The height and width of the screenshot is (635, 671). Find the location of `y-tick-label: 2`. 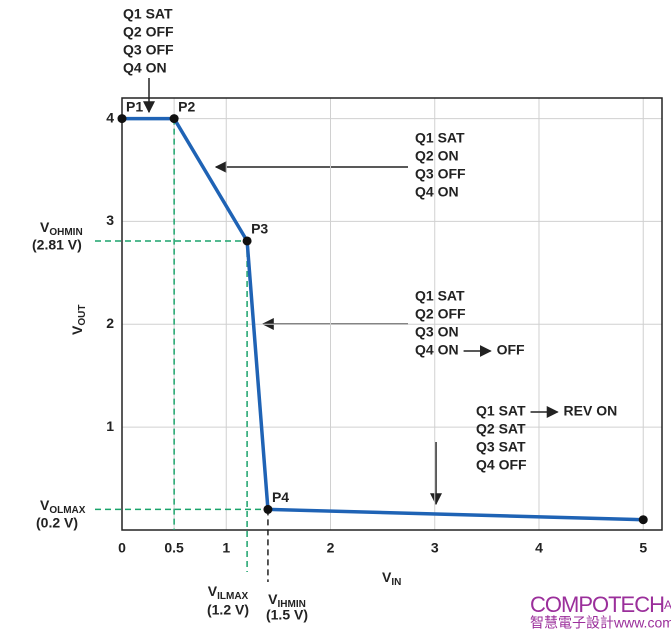

y-tick-label: 2 is located at coordinates (110, 323).